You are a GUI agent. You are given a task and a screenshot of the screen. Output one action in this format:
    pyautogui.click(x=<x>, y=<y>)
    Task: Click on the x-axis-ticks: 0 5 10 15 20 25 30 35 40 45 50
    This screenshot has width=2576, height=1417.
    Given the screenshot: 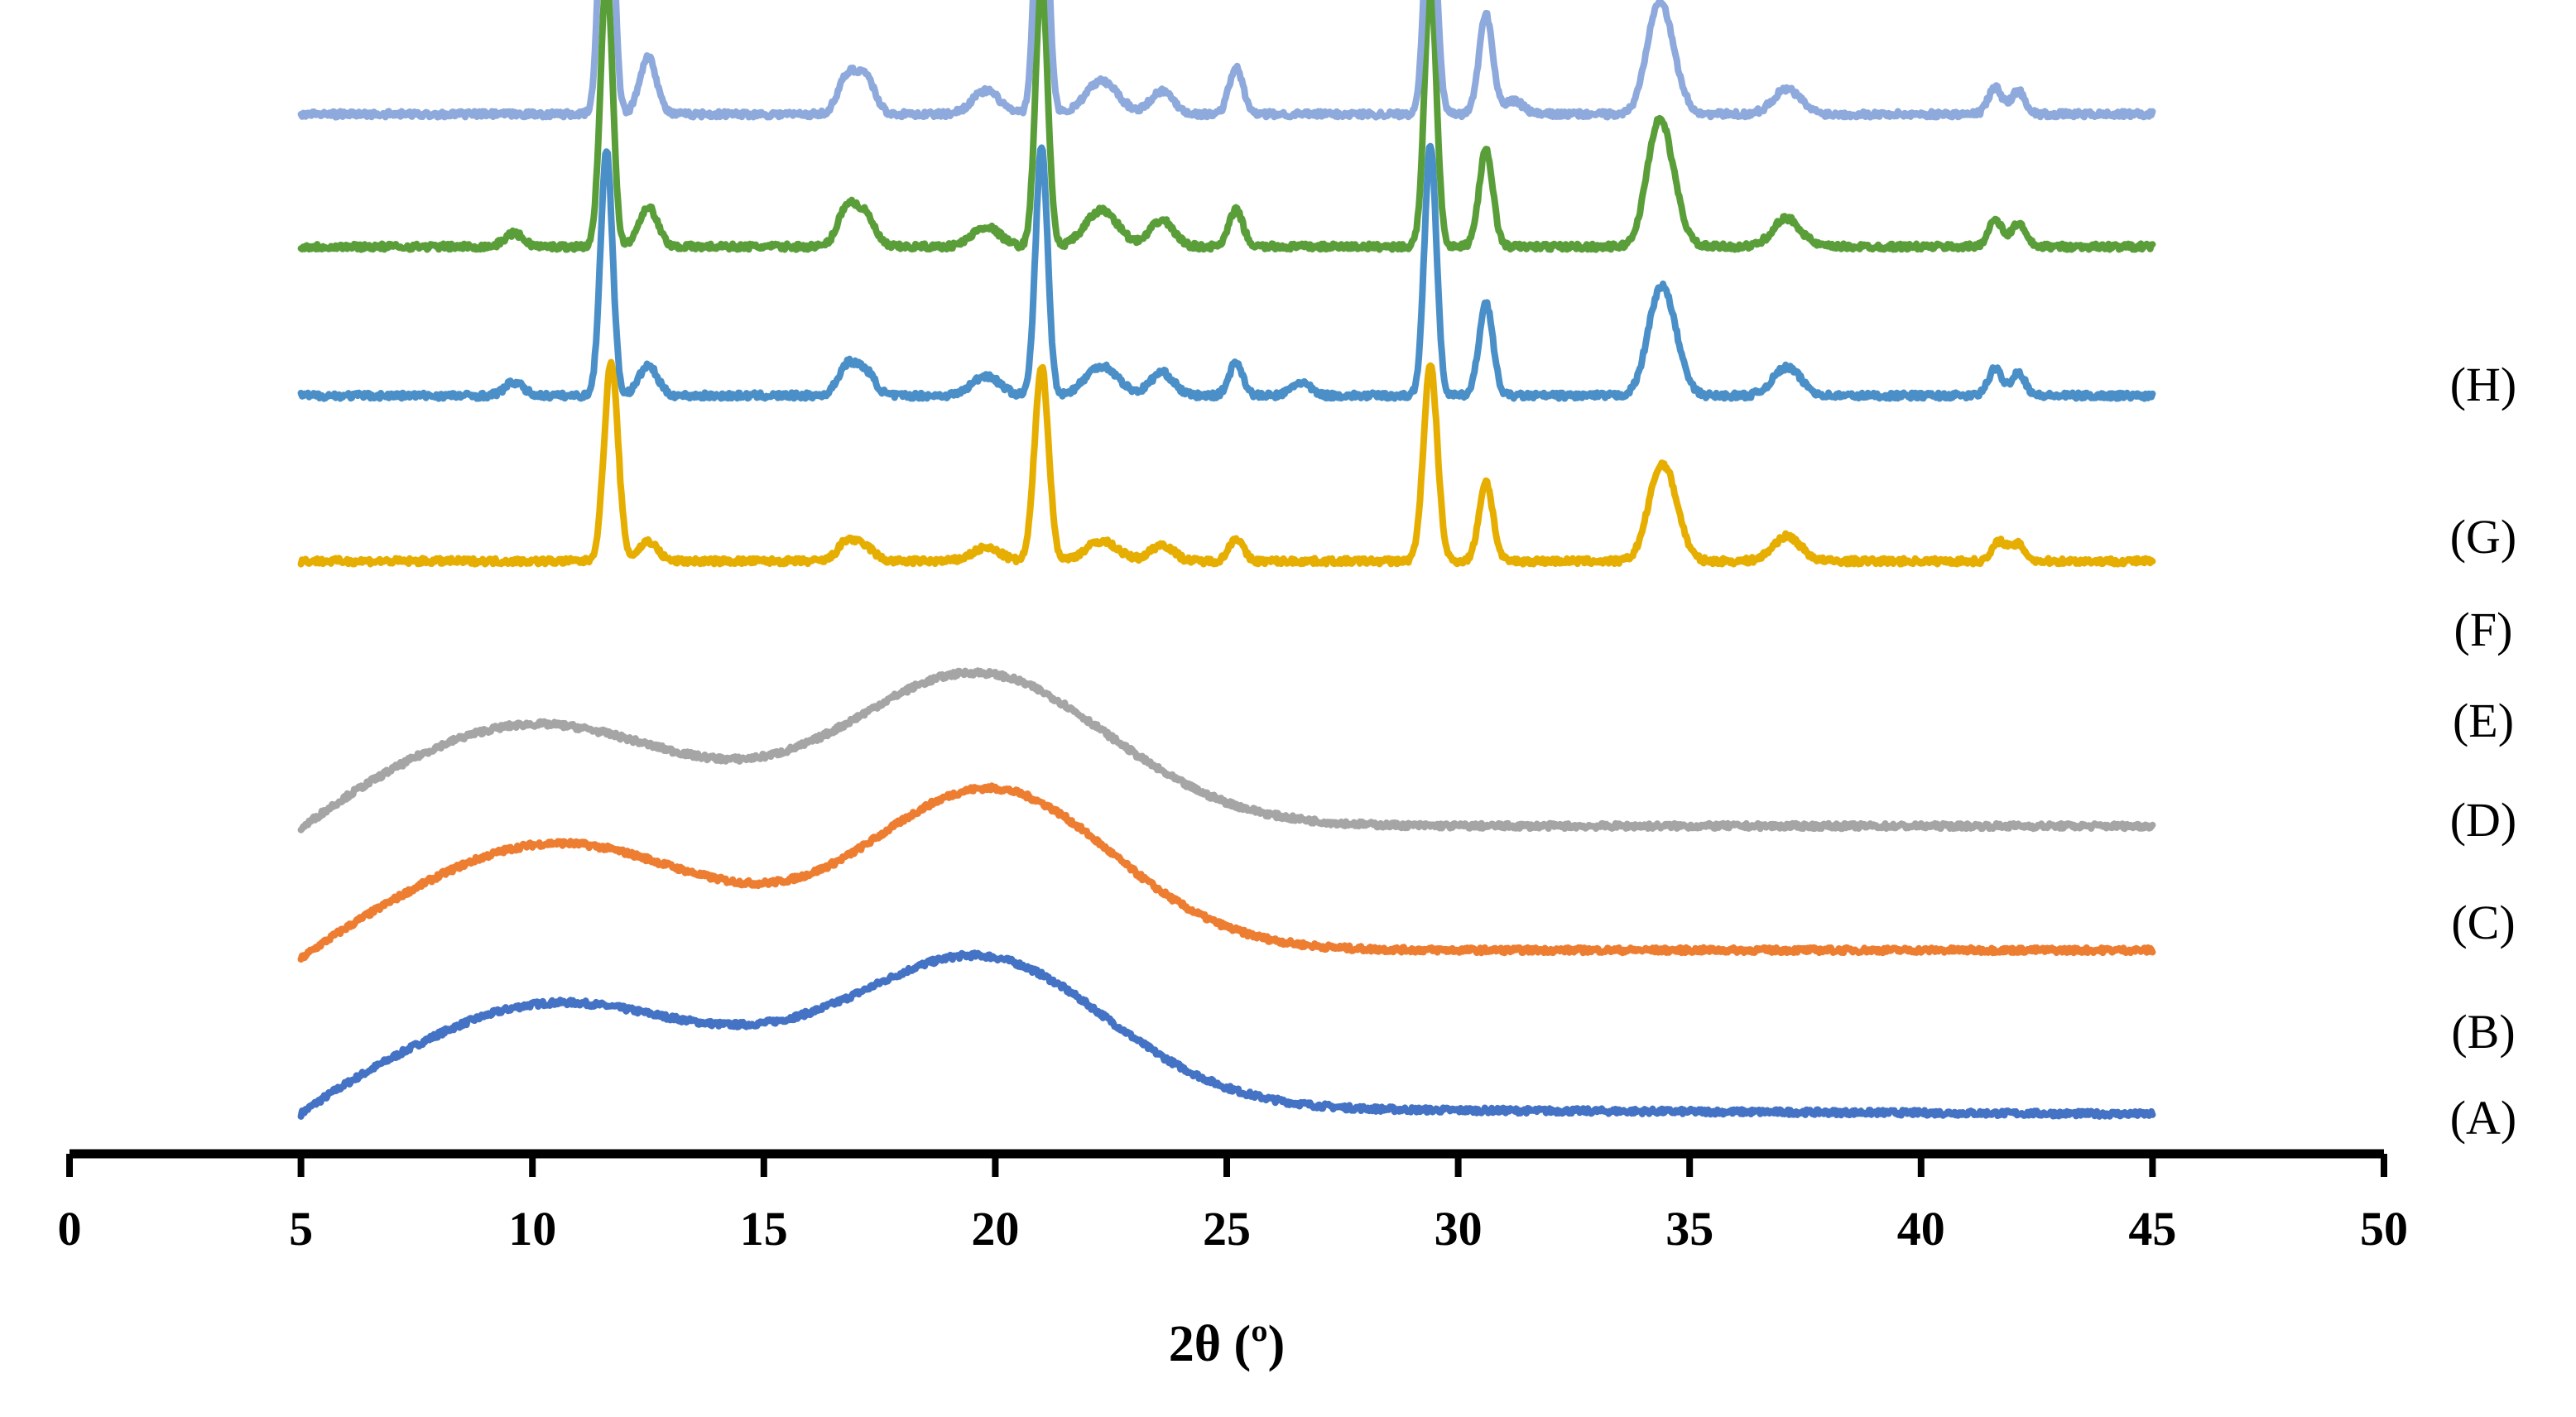 What is the action you would take?
    pyautogui.click(x=1233, y=1205)
    